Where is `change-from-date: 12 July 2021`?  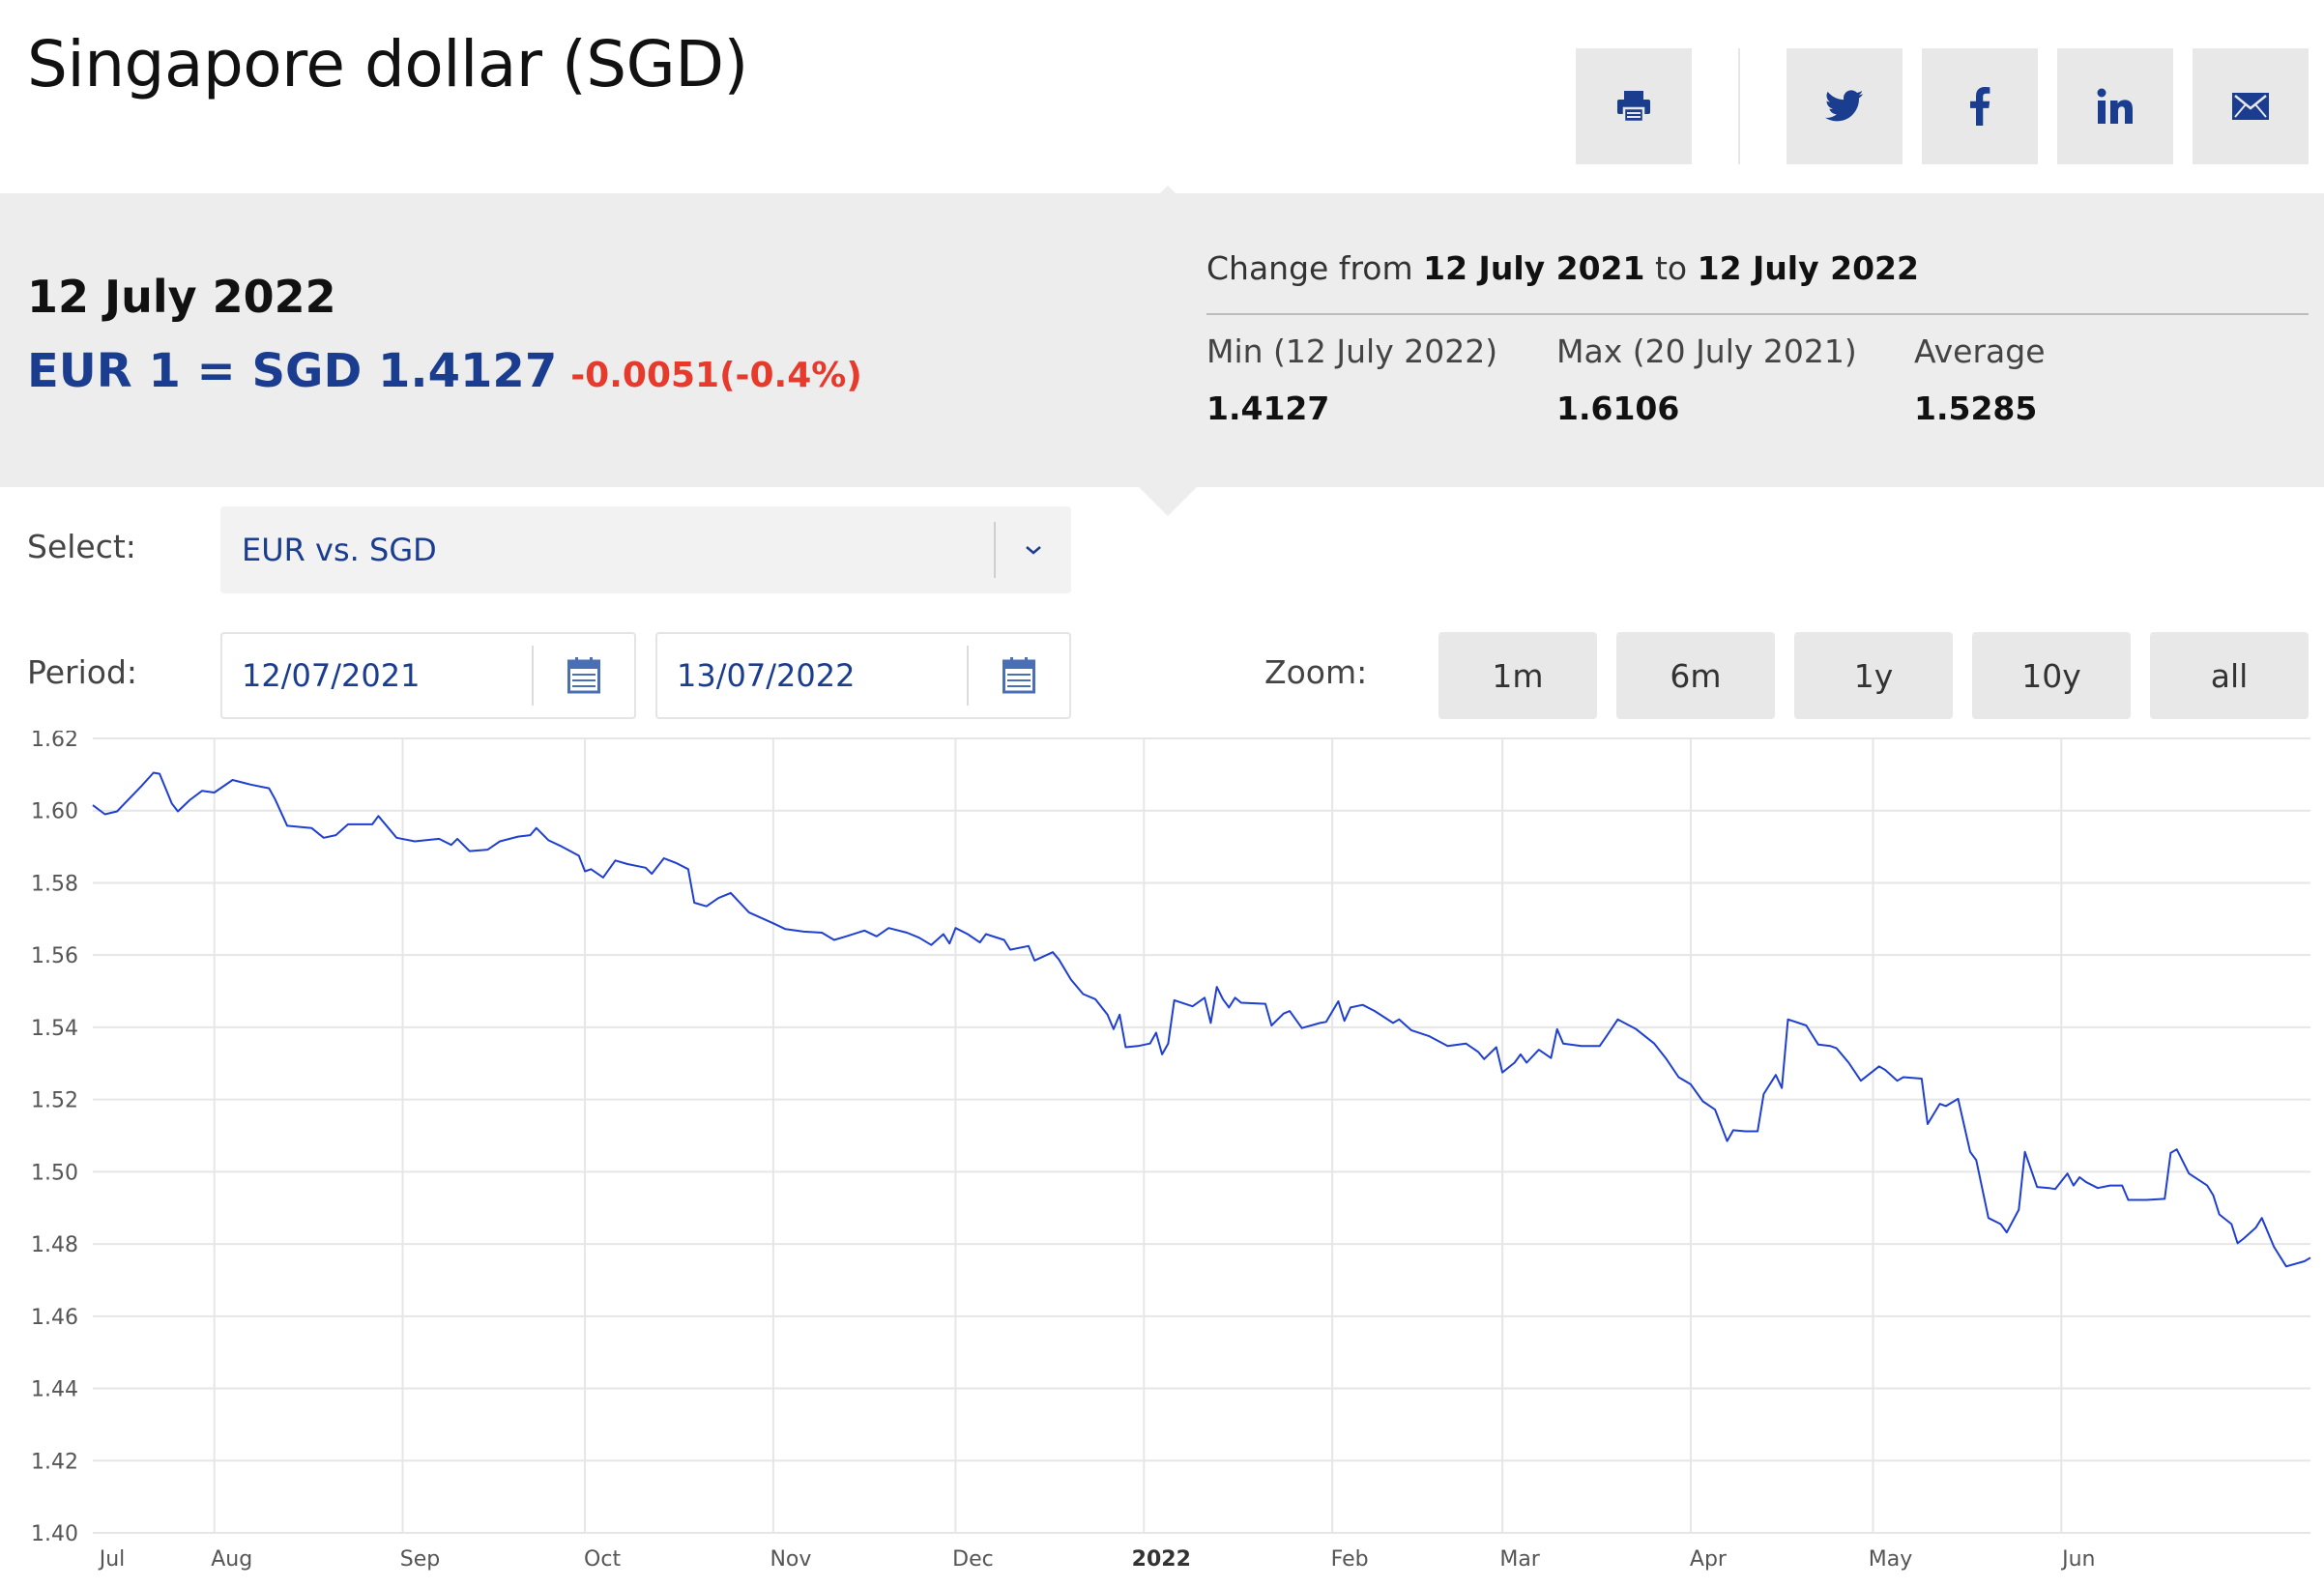
change-from-date: 12 July 2021 is located at coordinates (1534, 268).